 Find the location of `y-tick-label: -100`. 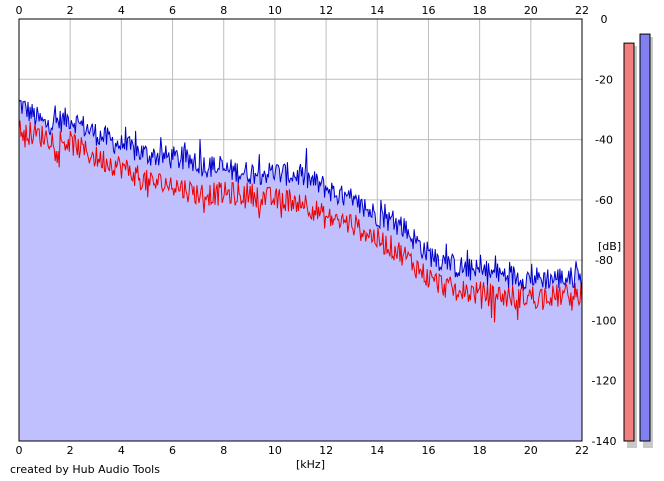

y-tick-label: -100 is located at coordinates (604, 320).